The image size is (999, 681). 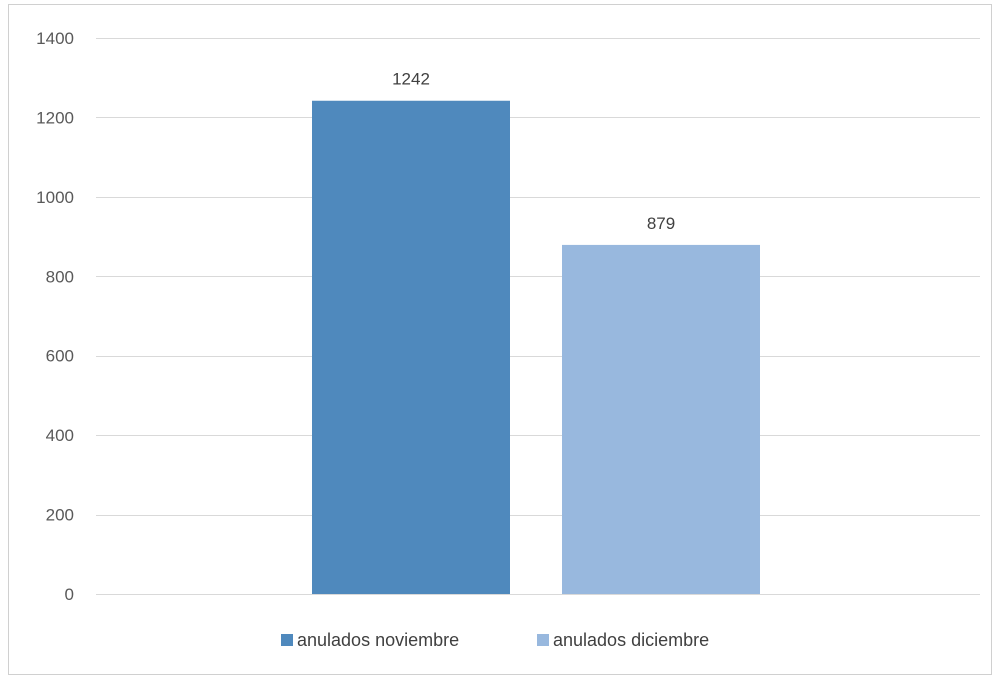 What do you see at coordinates (55, 316) in the screenshot?
I see `y-axis-tick-labels: 0 200 400 600 800 1000 1200 1400` at bounding box center [55, 316].